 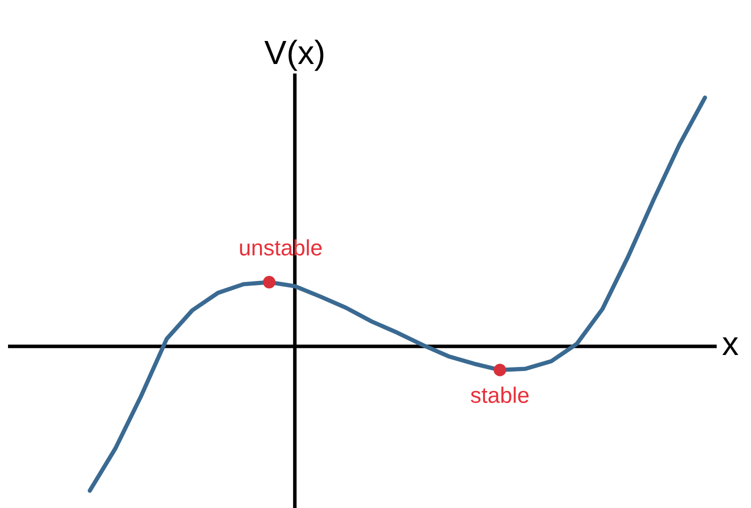 I want to click on annotation: stable, so click(x=499, y=395).